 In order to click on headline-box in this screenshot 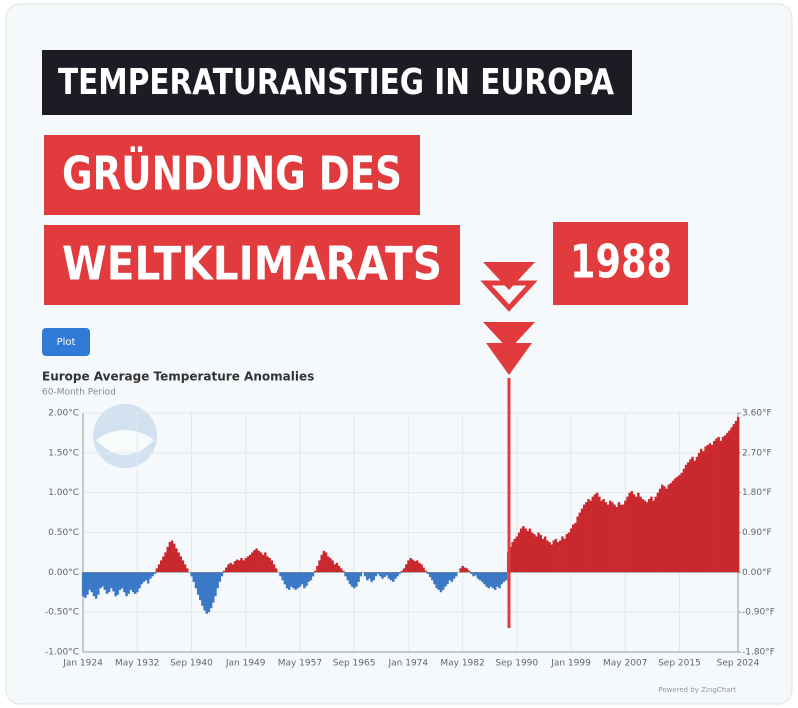, I will do `click(337, 82)`.